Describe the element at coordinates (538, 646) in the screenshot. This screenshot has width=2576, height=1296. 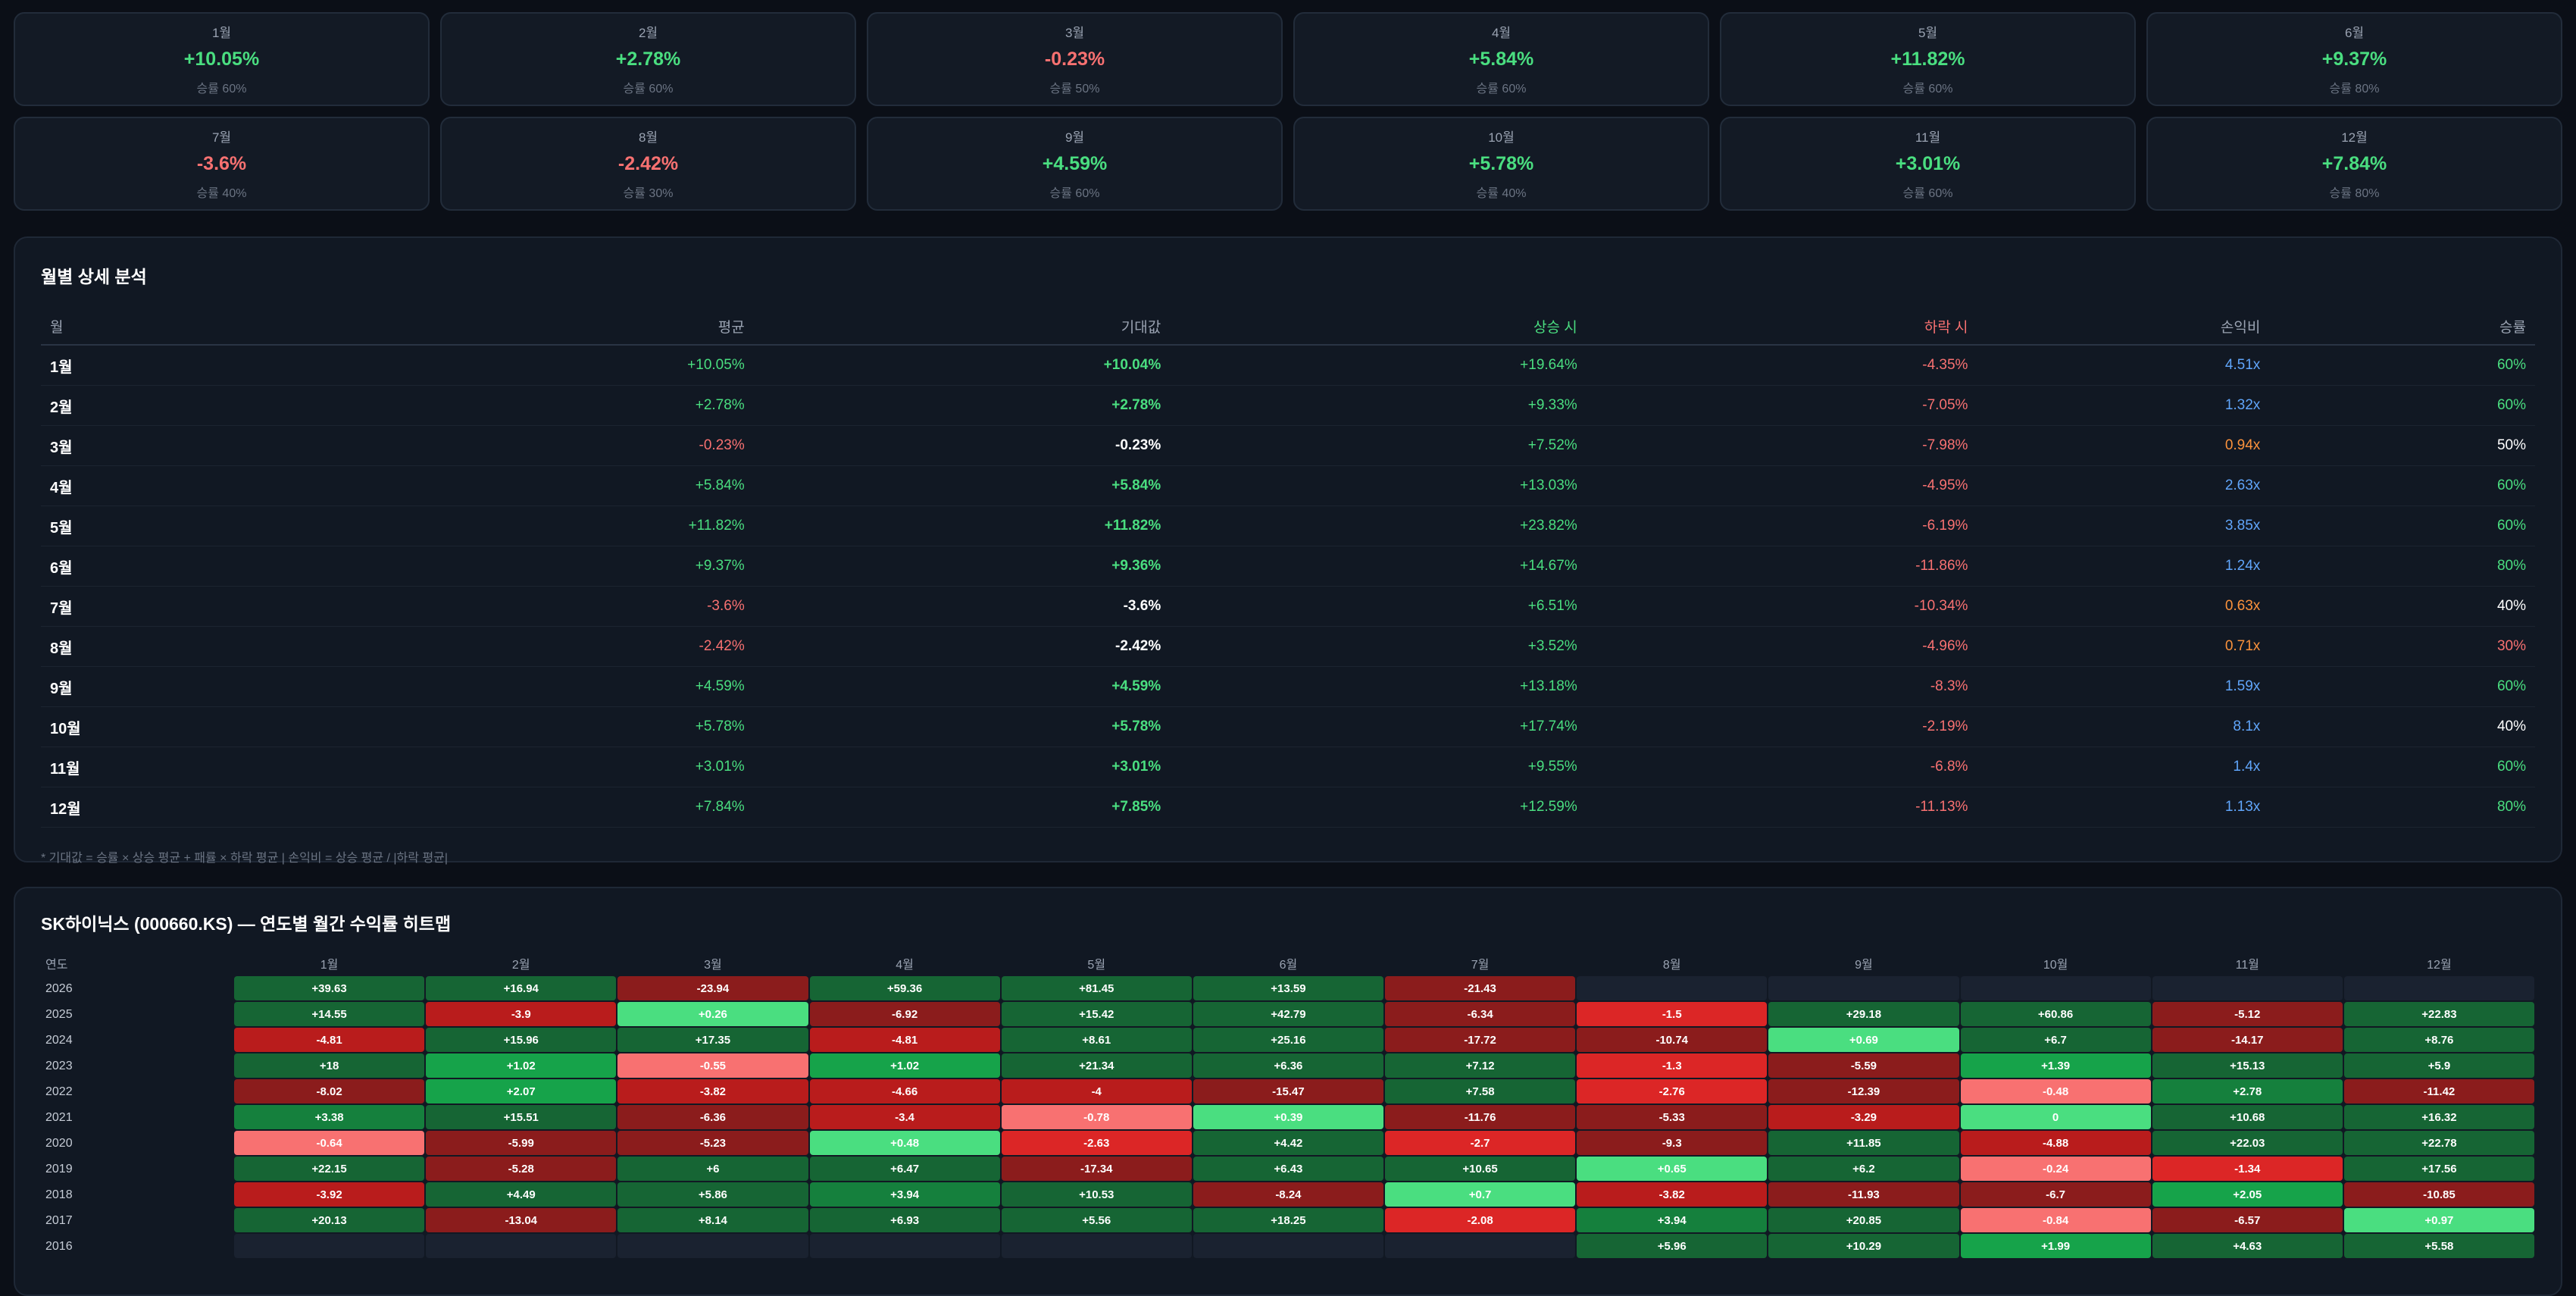
I see `detail-value-cell: -2.42%` at that location.